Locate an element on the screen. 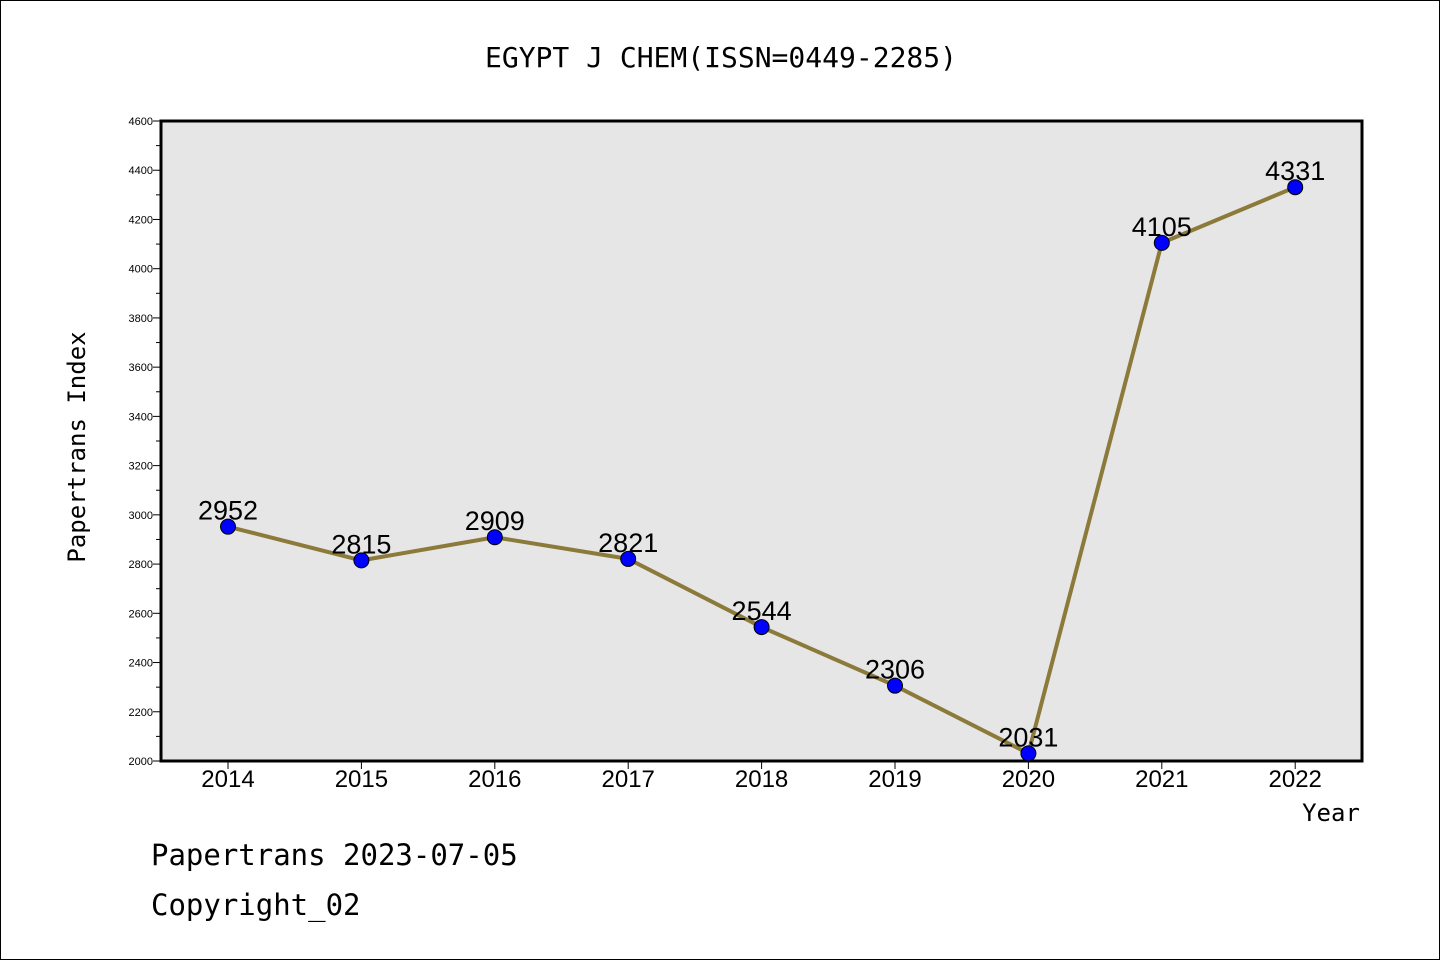 The image size is (1440, 961). y-axis-title: Papertrans Index is located at coordinates (77, 446).